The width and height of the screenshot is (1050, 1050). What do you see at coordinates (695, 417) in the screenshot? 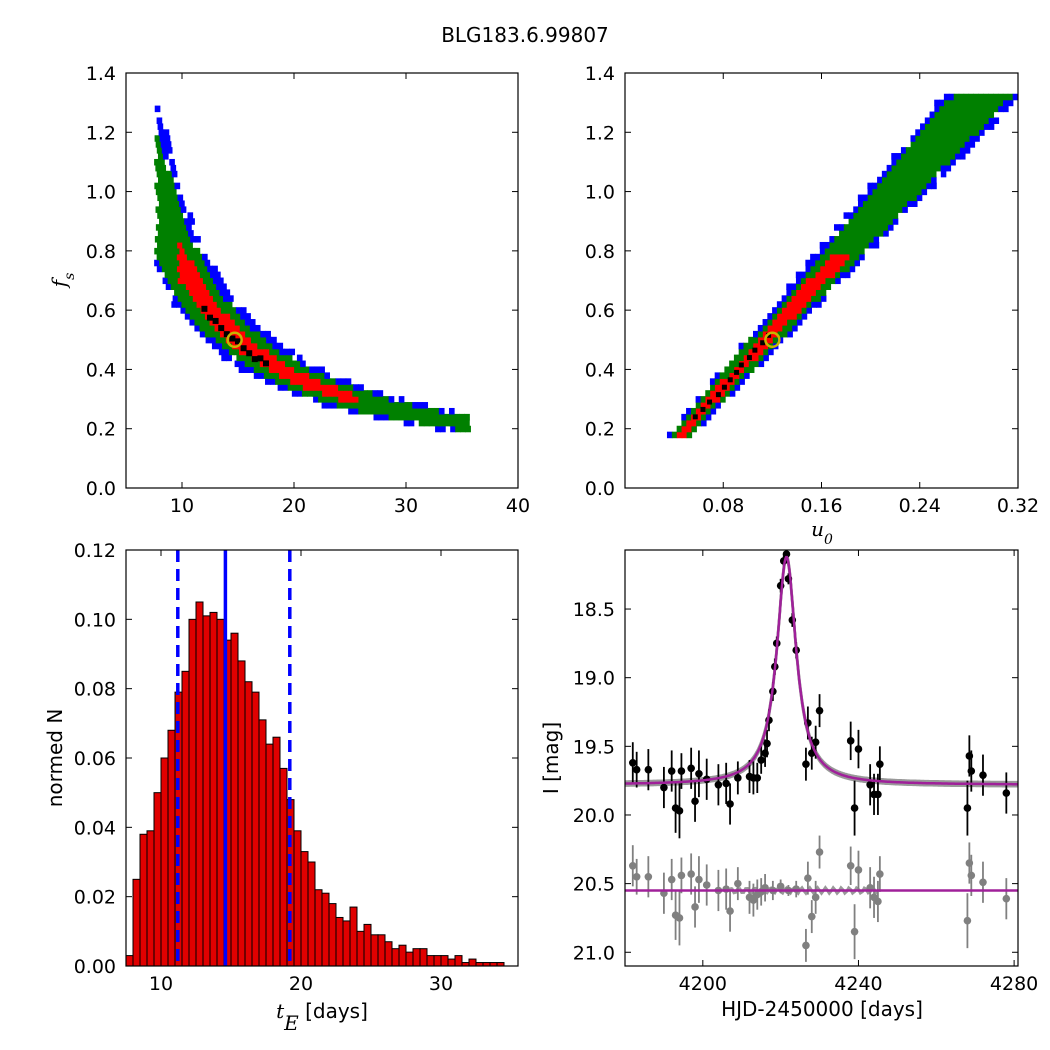
I see `core-cell` at bounding box center [695, 417].